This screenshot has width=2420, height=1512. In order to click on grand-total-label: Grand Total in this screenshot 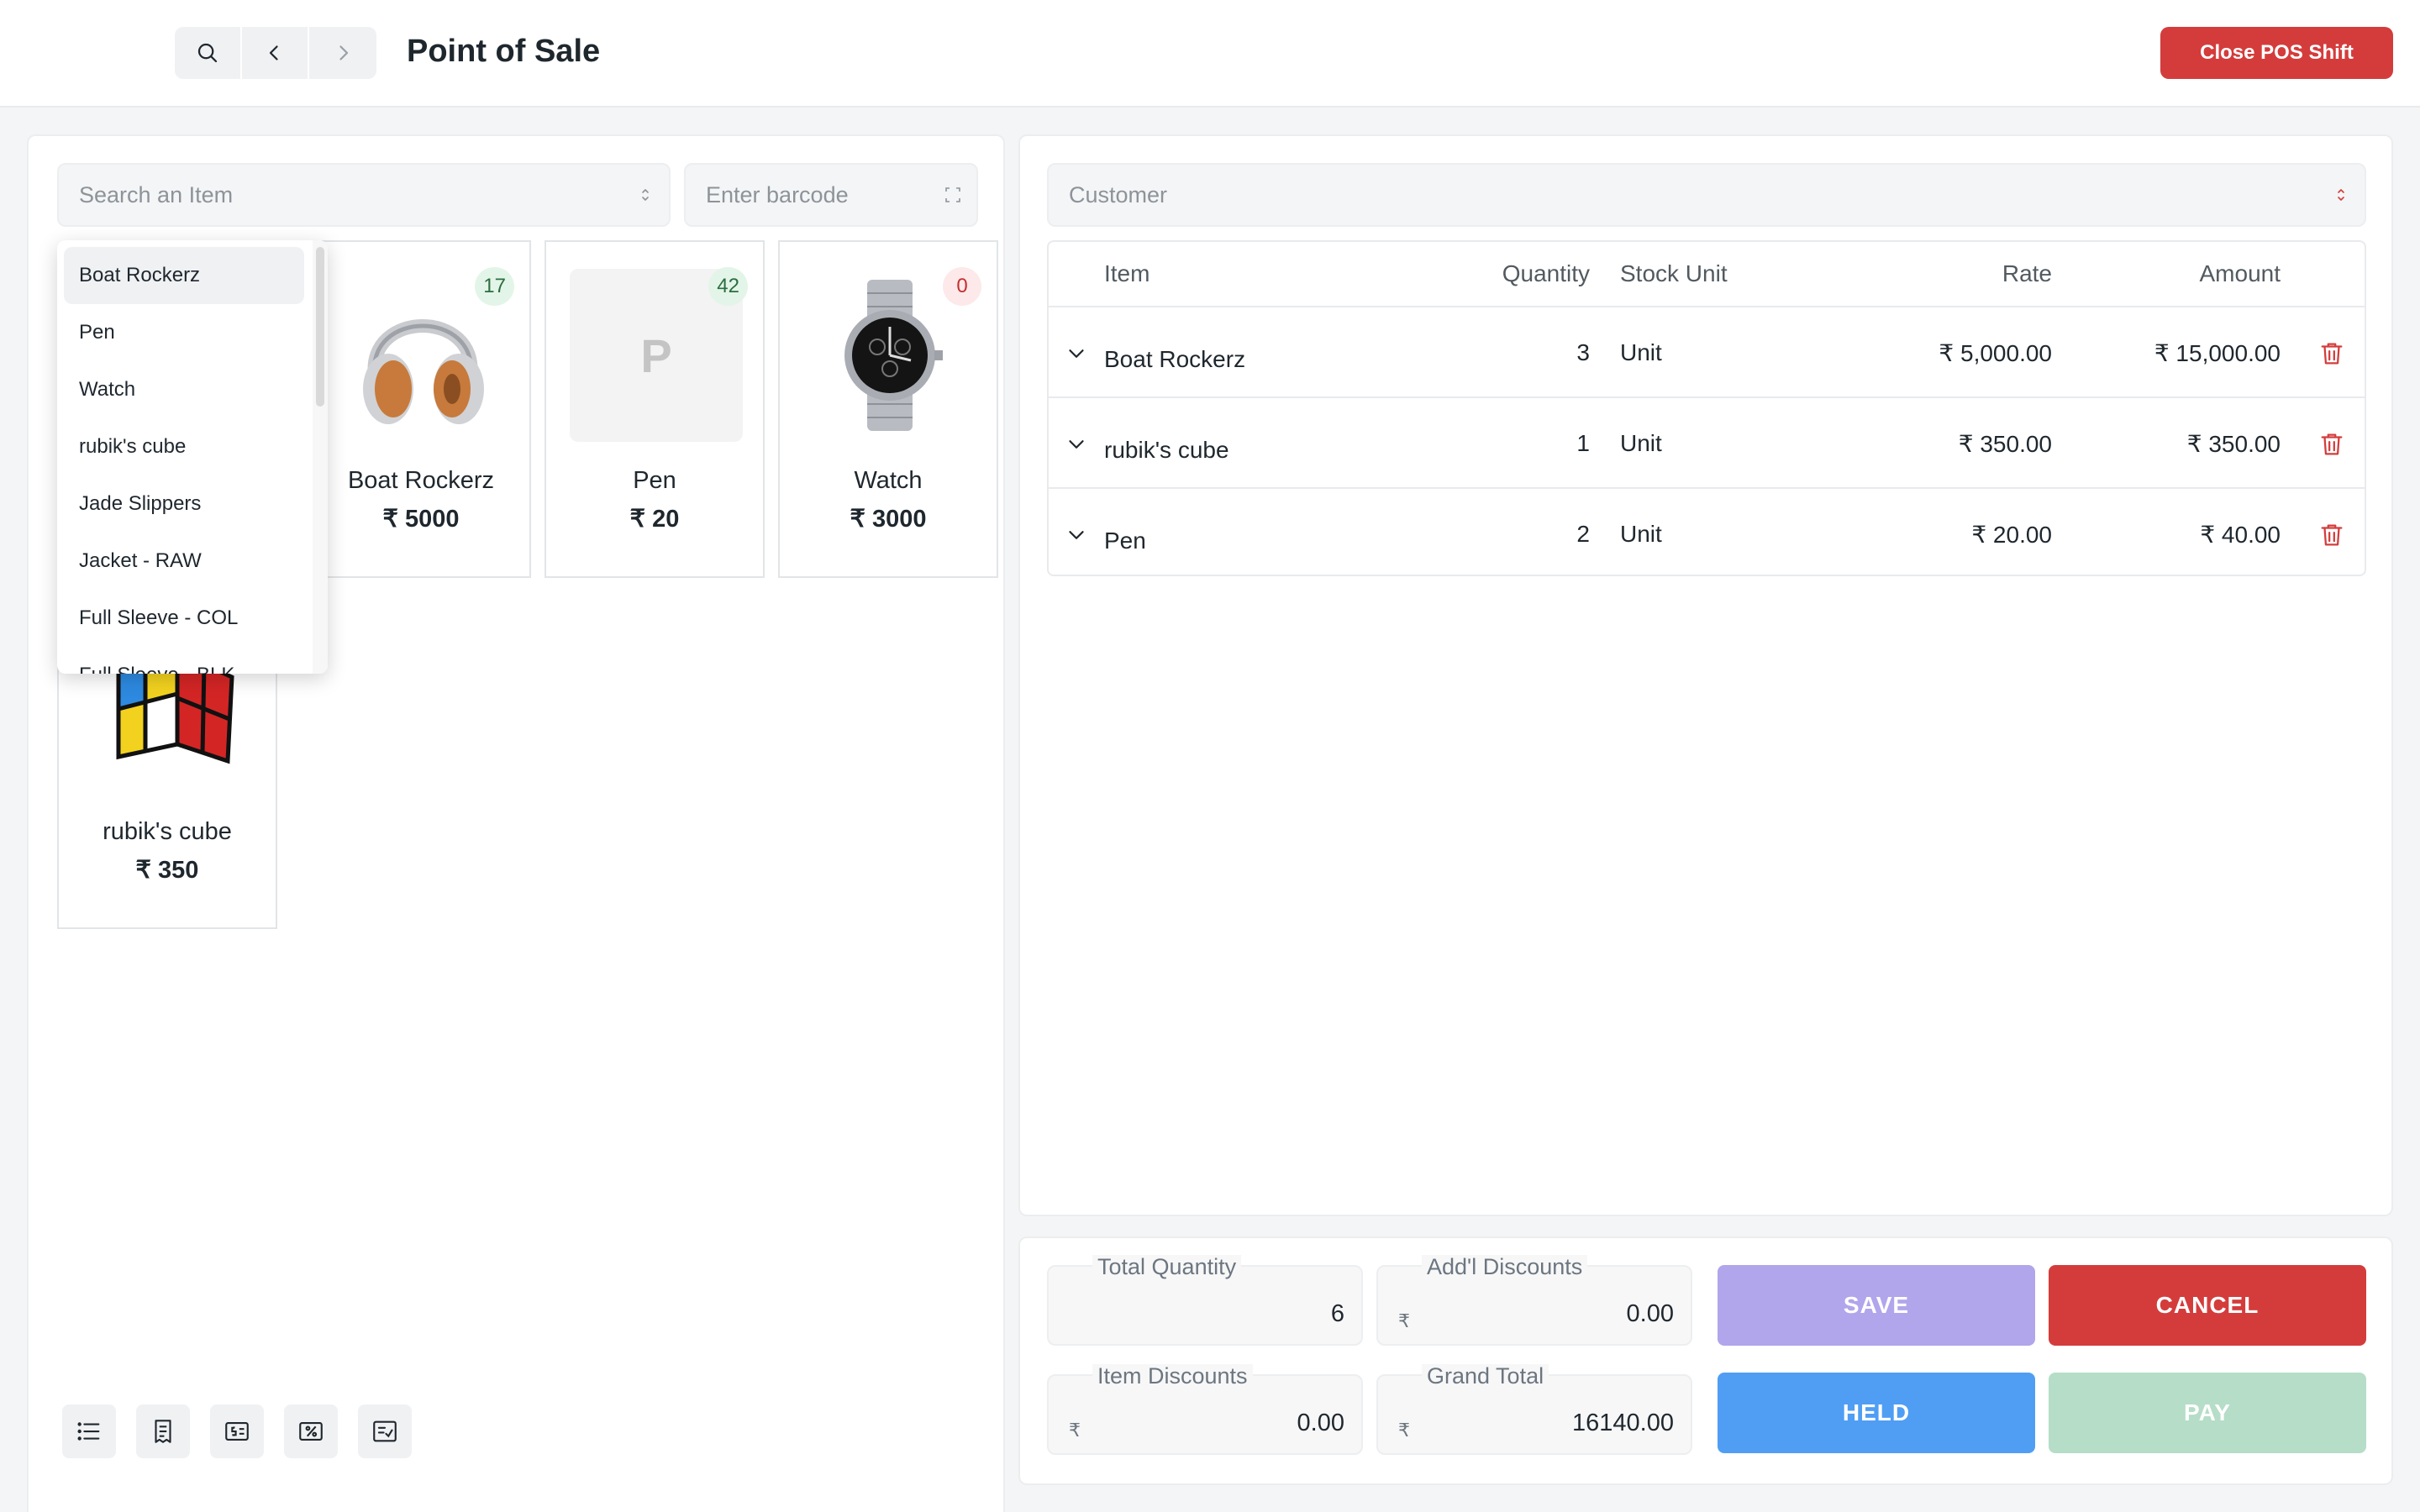, I will do `click(1485, 1376)`.